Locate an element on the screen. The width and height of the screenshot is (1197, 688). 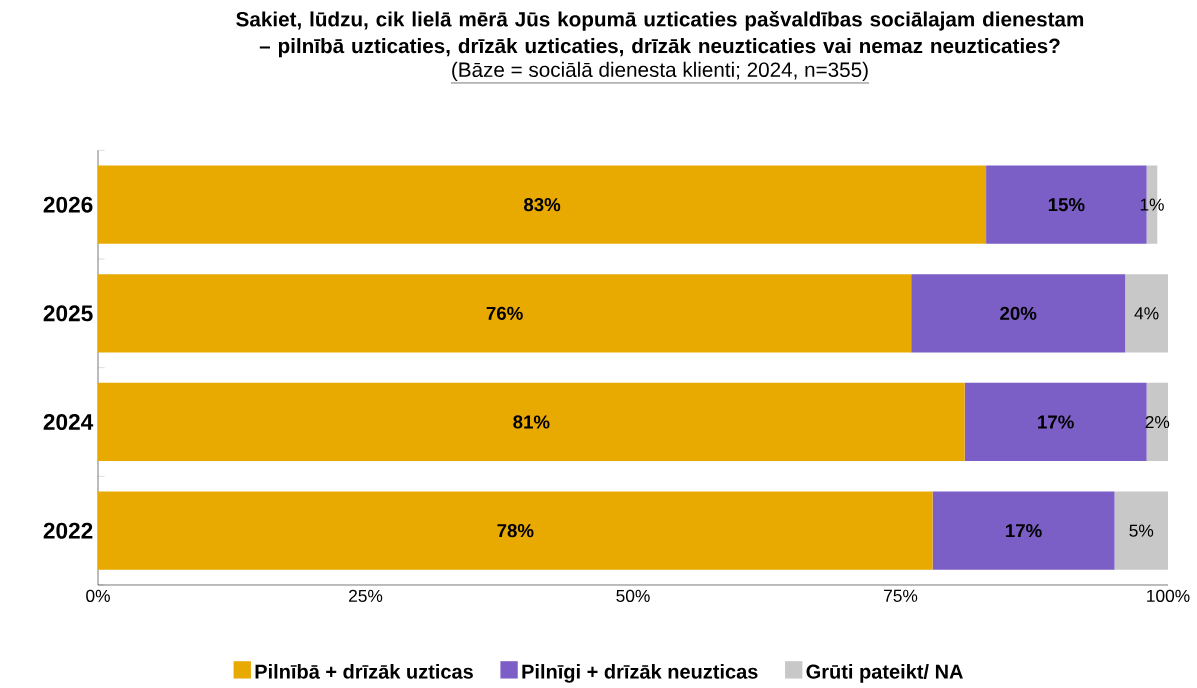
data-label: 20% is located at coordinates (1018, 313).